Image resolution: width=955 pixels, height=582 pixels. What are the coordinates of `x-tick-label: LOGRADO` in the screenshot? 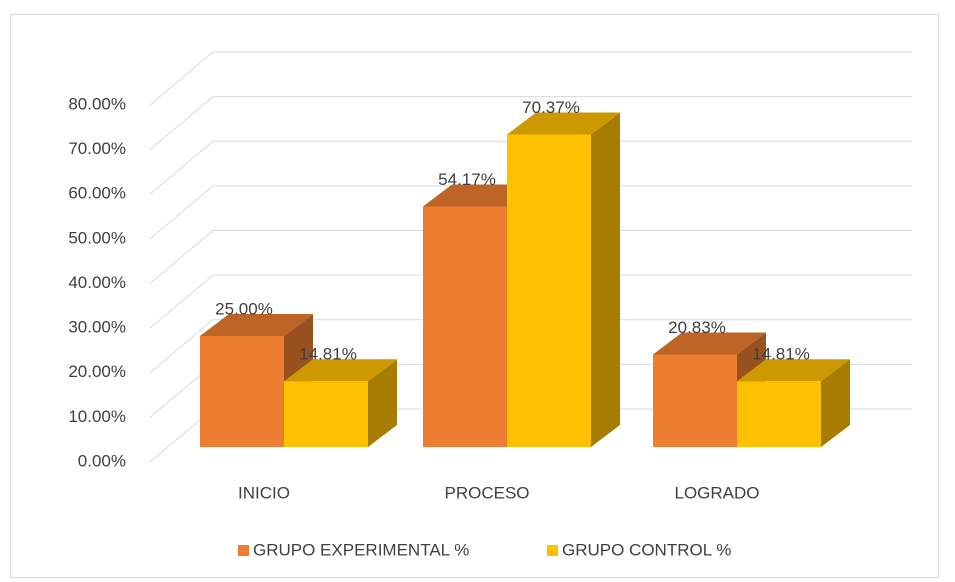 It's located at (716, 492).